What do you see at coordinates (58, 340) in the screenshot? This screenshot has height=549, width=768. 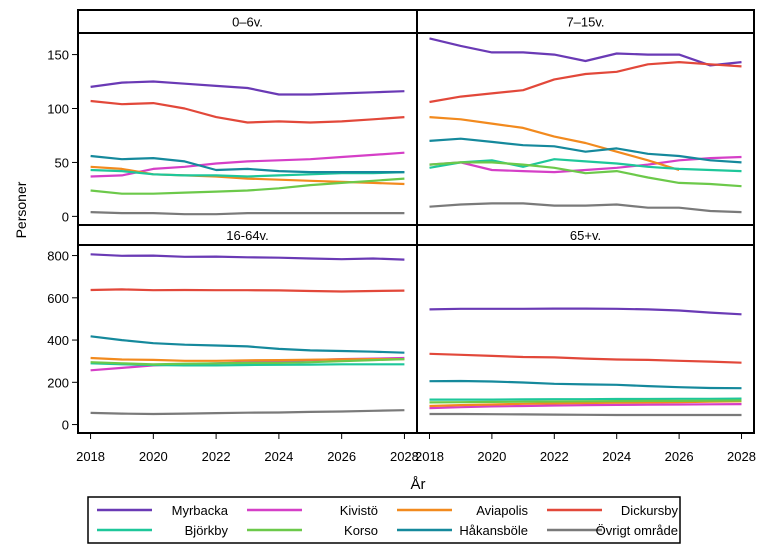 I see `y-tick-label: 400` at bounding box center [58, 340].